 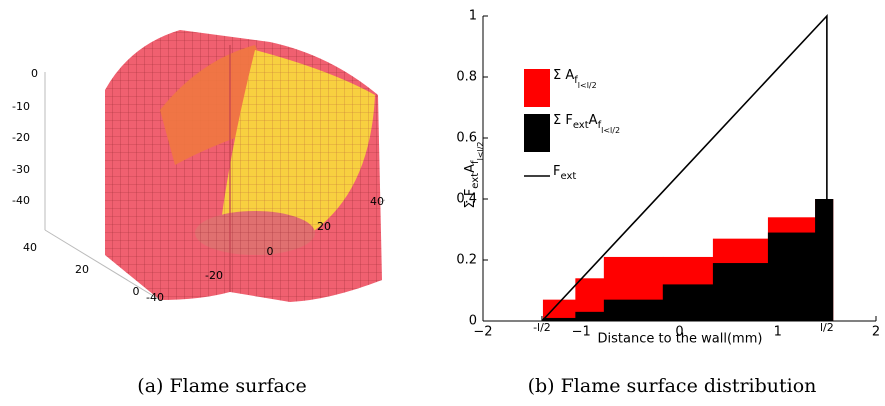 I want to click on y-tick-label: 0.6, so click(x=466, y=138).